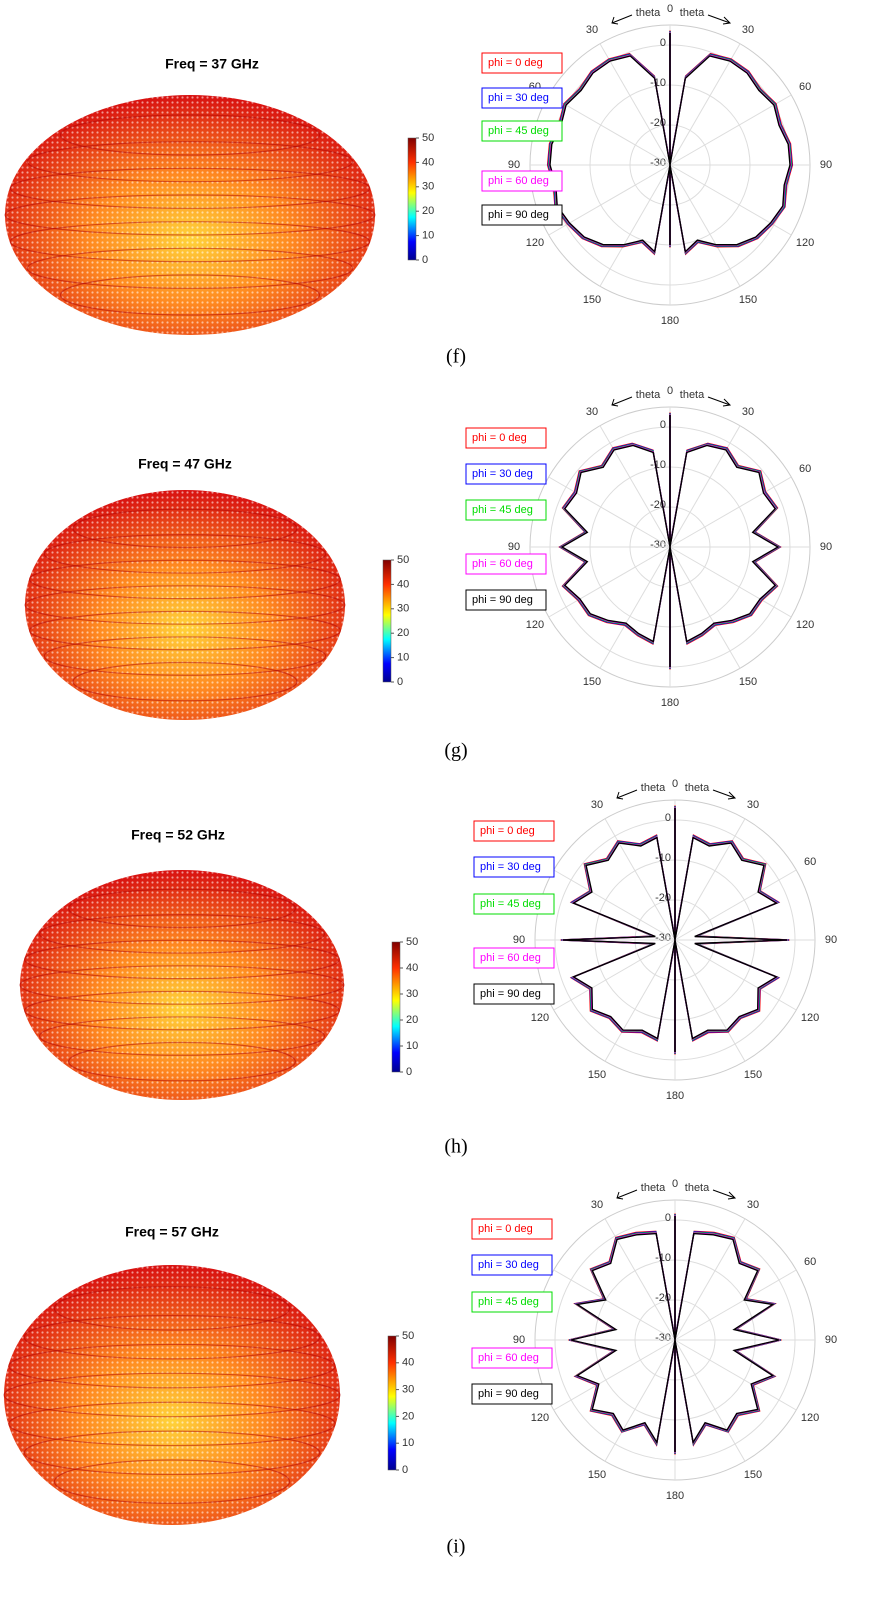  I want to click on panel-label: (f), so click(456, 357).